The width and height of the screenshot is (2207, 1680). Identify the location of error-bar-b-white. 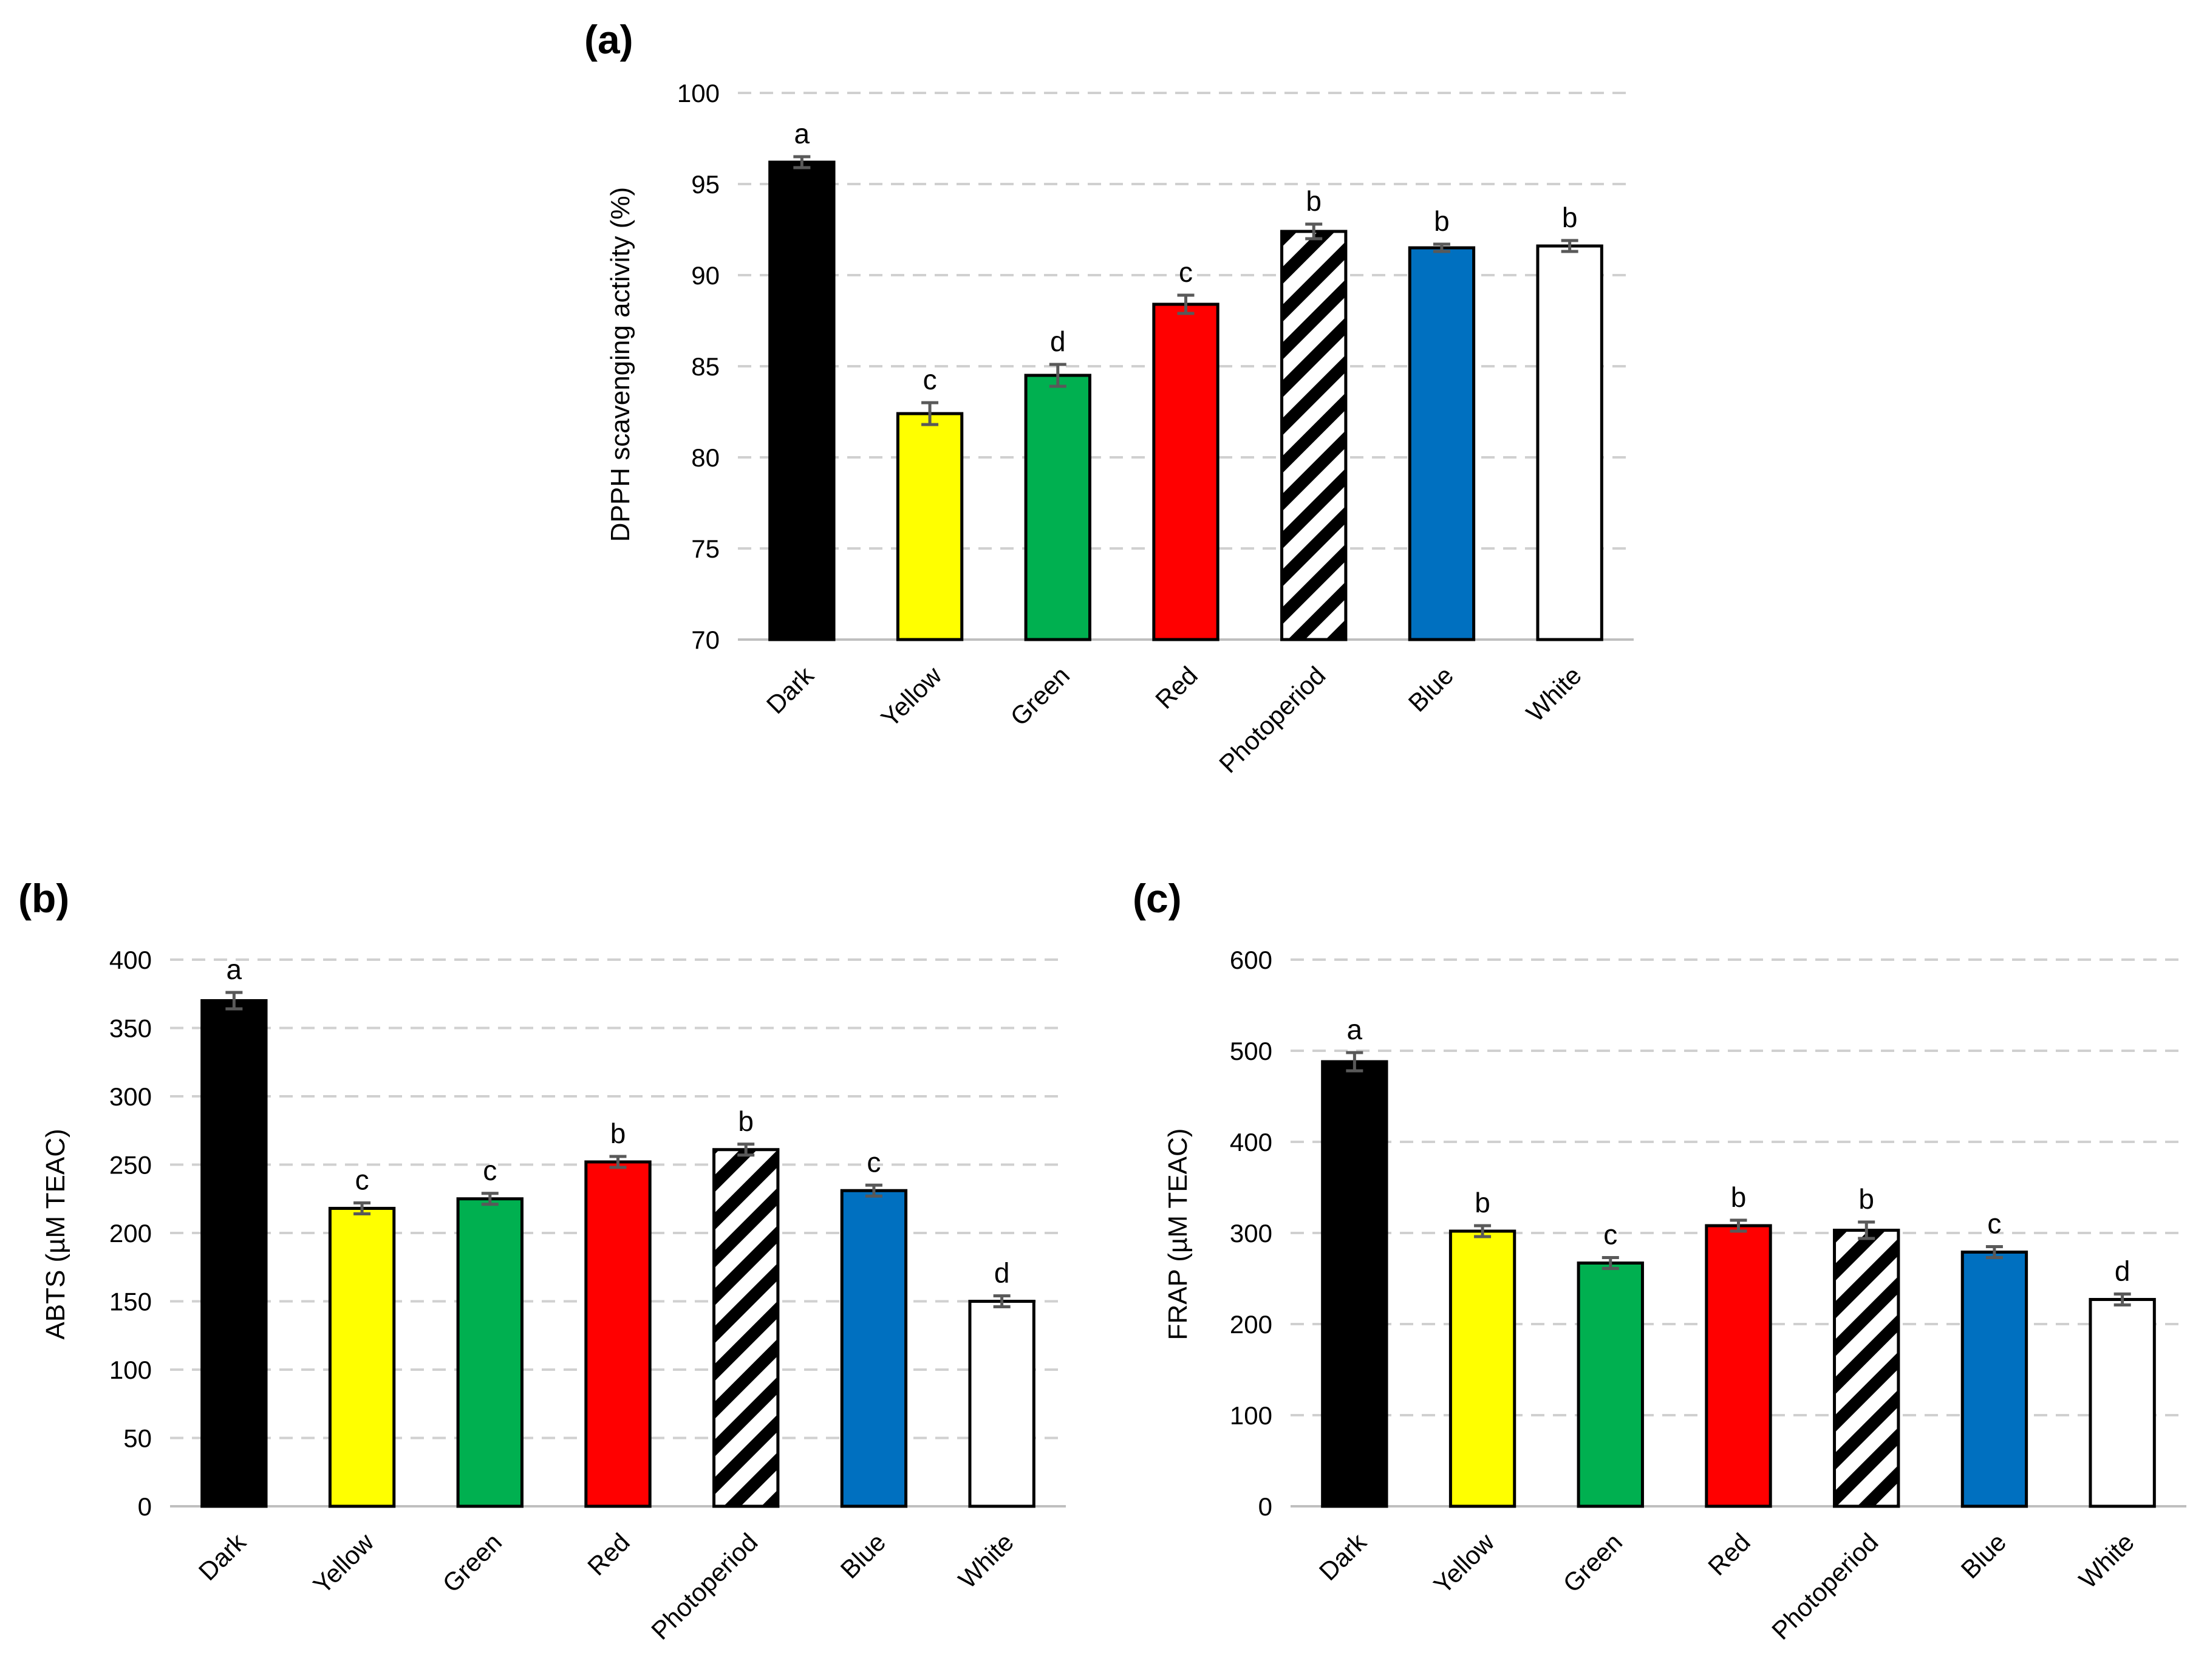
(1002, 1301).